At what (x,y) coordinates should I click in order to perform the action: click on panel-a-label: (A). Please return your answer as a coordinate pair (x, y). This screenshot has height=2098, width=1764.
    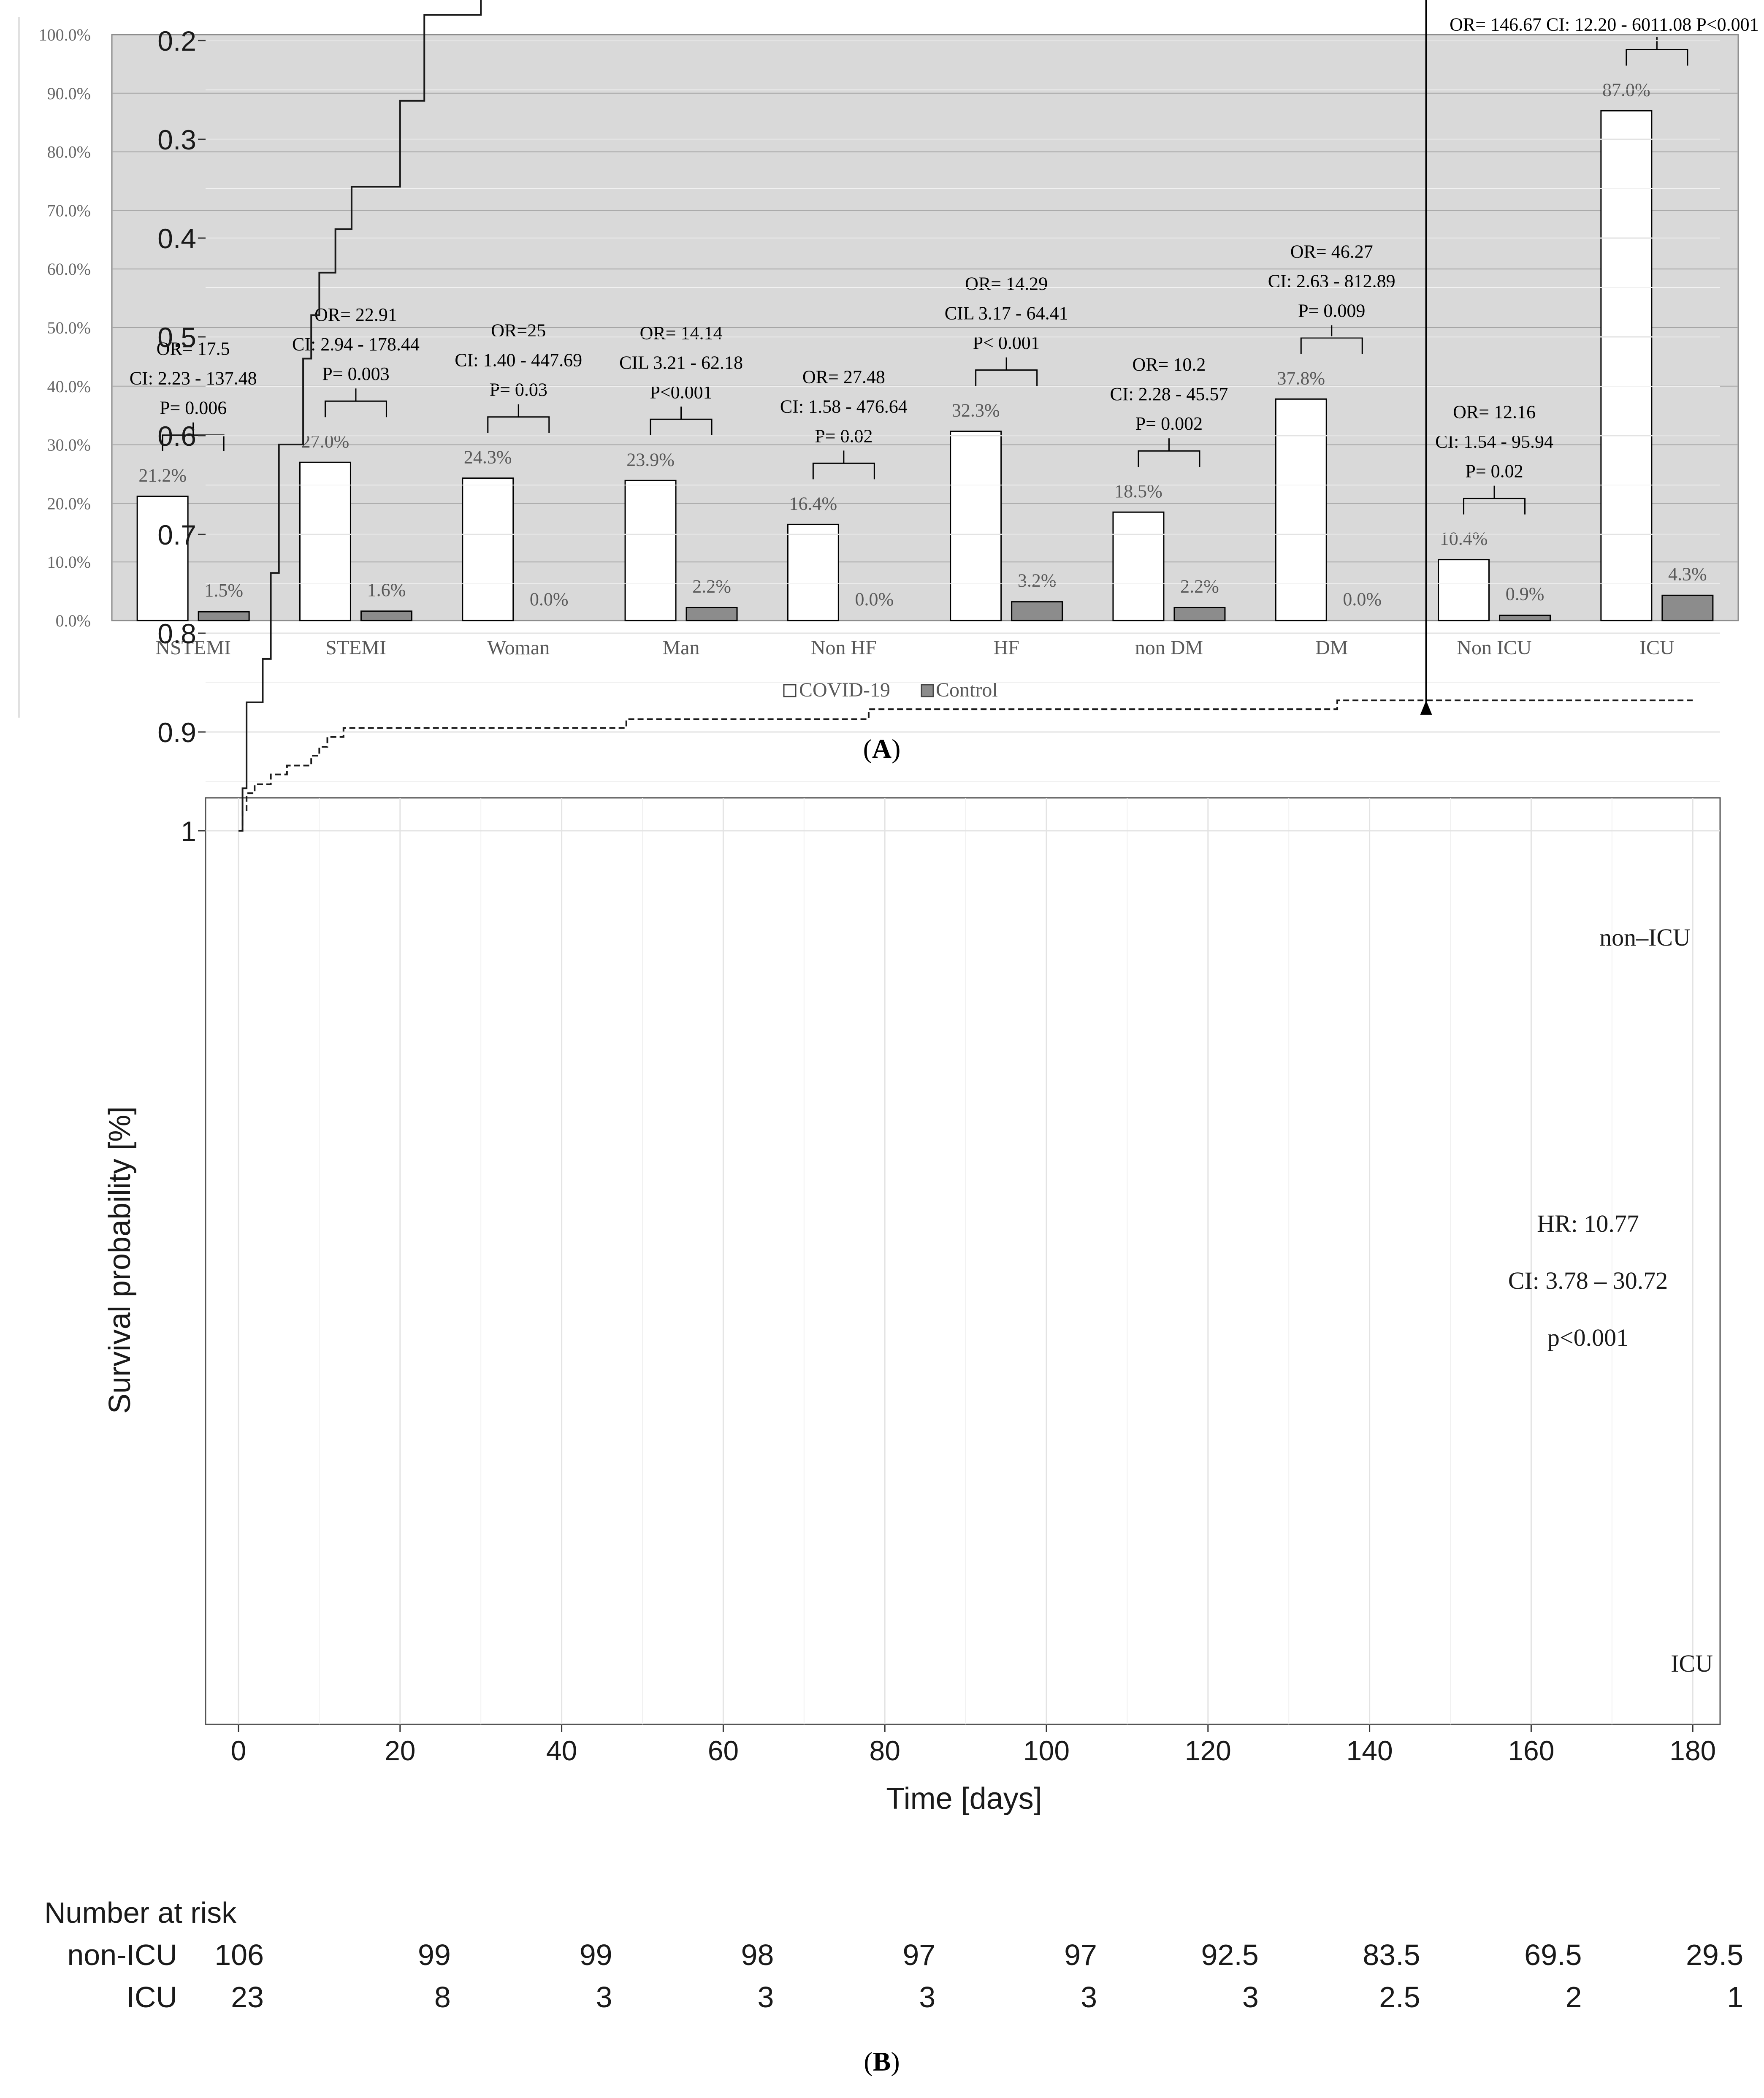
    Looking at the image, I should click on (882, 749).